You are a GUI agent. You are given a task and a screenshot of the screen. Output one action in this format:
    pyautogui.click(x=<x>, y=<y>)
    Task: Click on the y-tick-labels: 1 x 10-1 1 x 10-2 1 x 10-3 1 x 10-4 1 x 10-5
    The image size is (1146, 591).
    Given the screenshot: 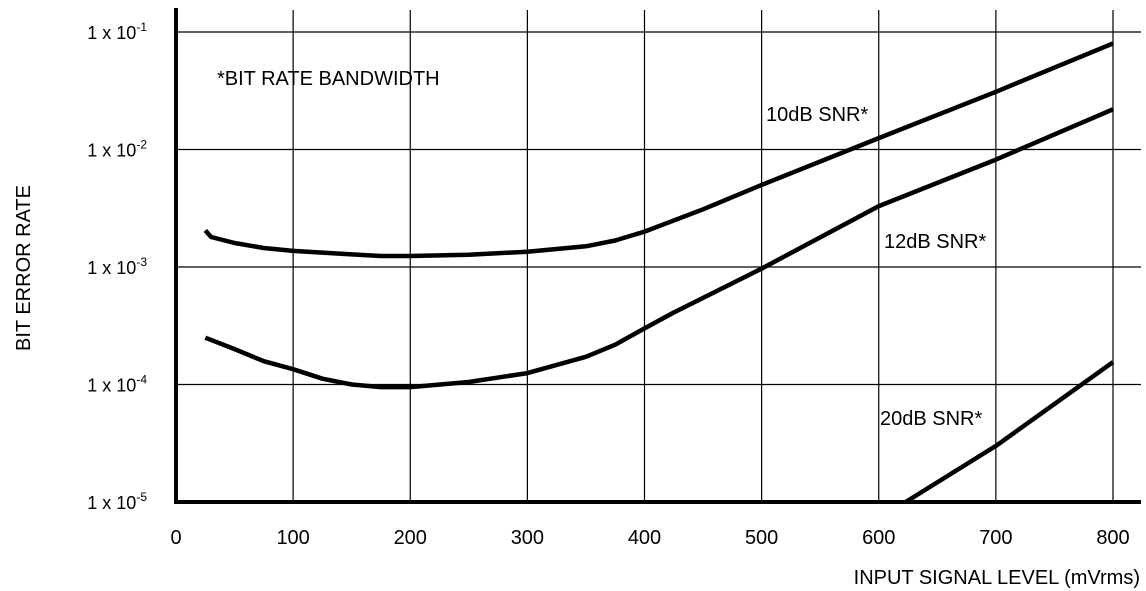 What is the action you would take?
    pyautogui.click(x=117, y=266)
    